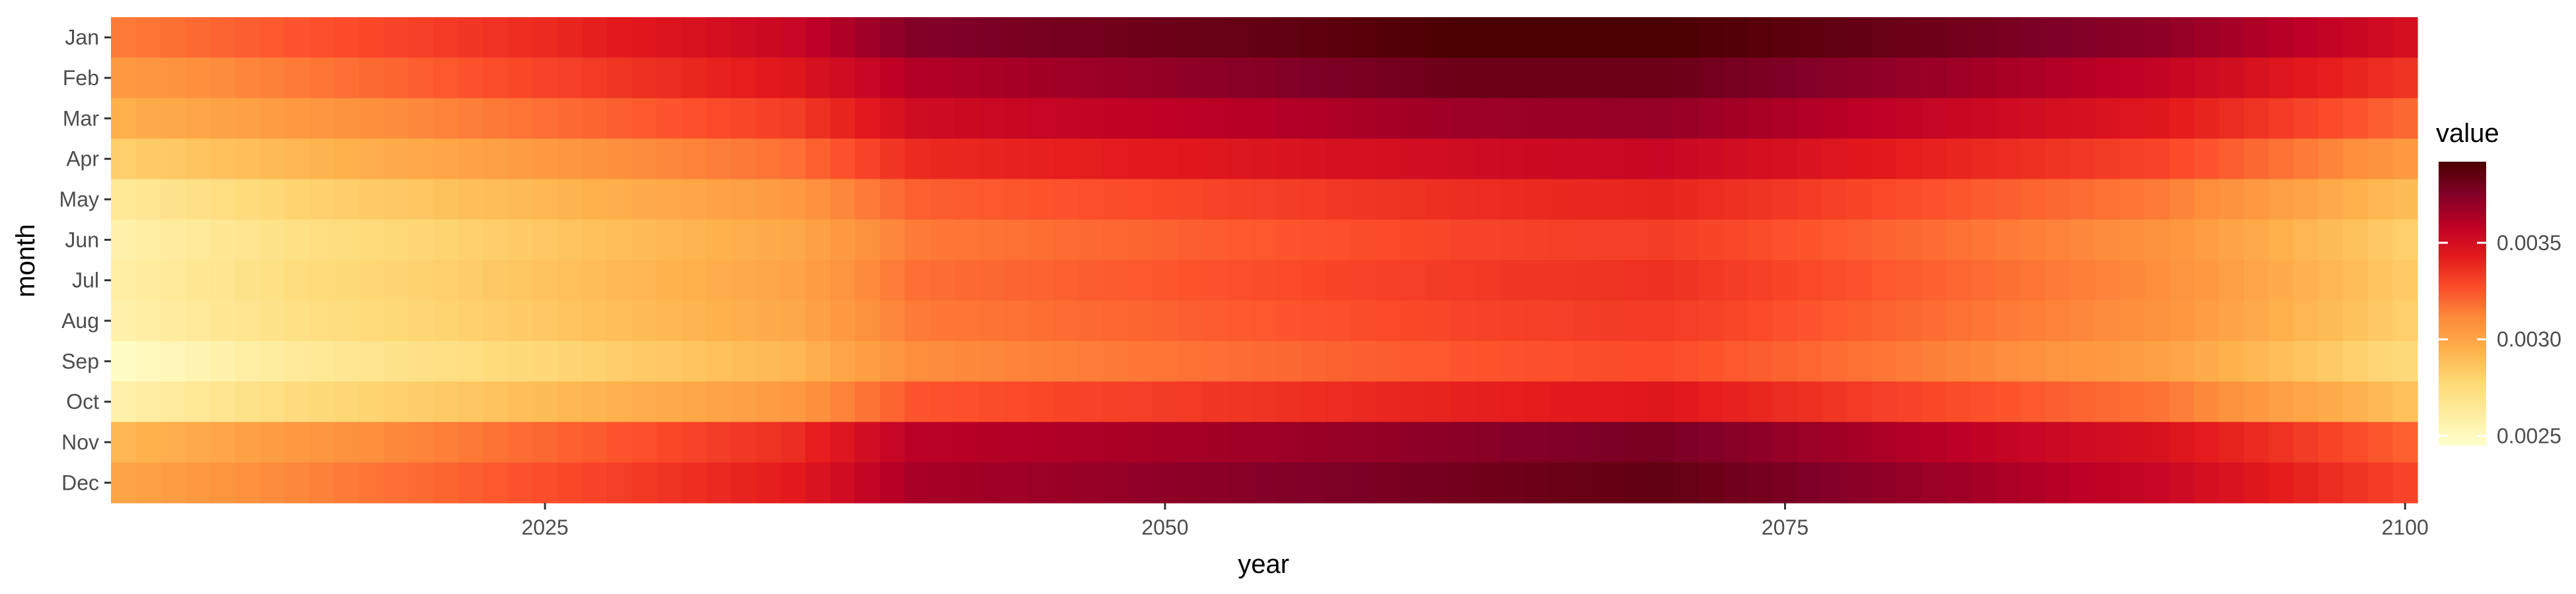 Image resolution: width=2576 pixels, height=594 pixels. I want to click on y-tick-label-dec: Dec, so click(80, 482).